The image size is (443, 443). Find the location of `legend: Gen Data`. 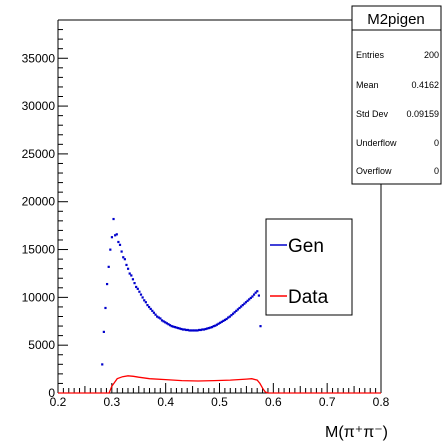

legend: Gen Data is located at coordinates (309, 267).